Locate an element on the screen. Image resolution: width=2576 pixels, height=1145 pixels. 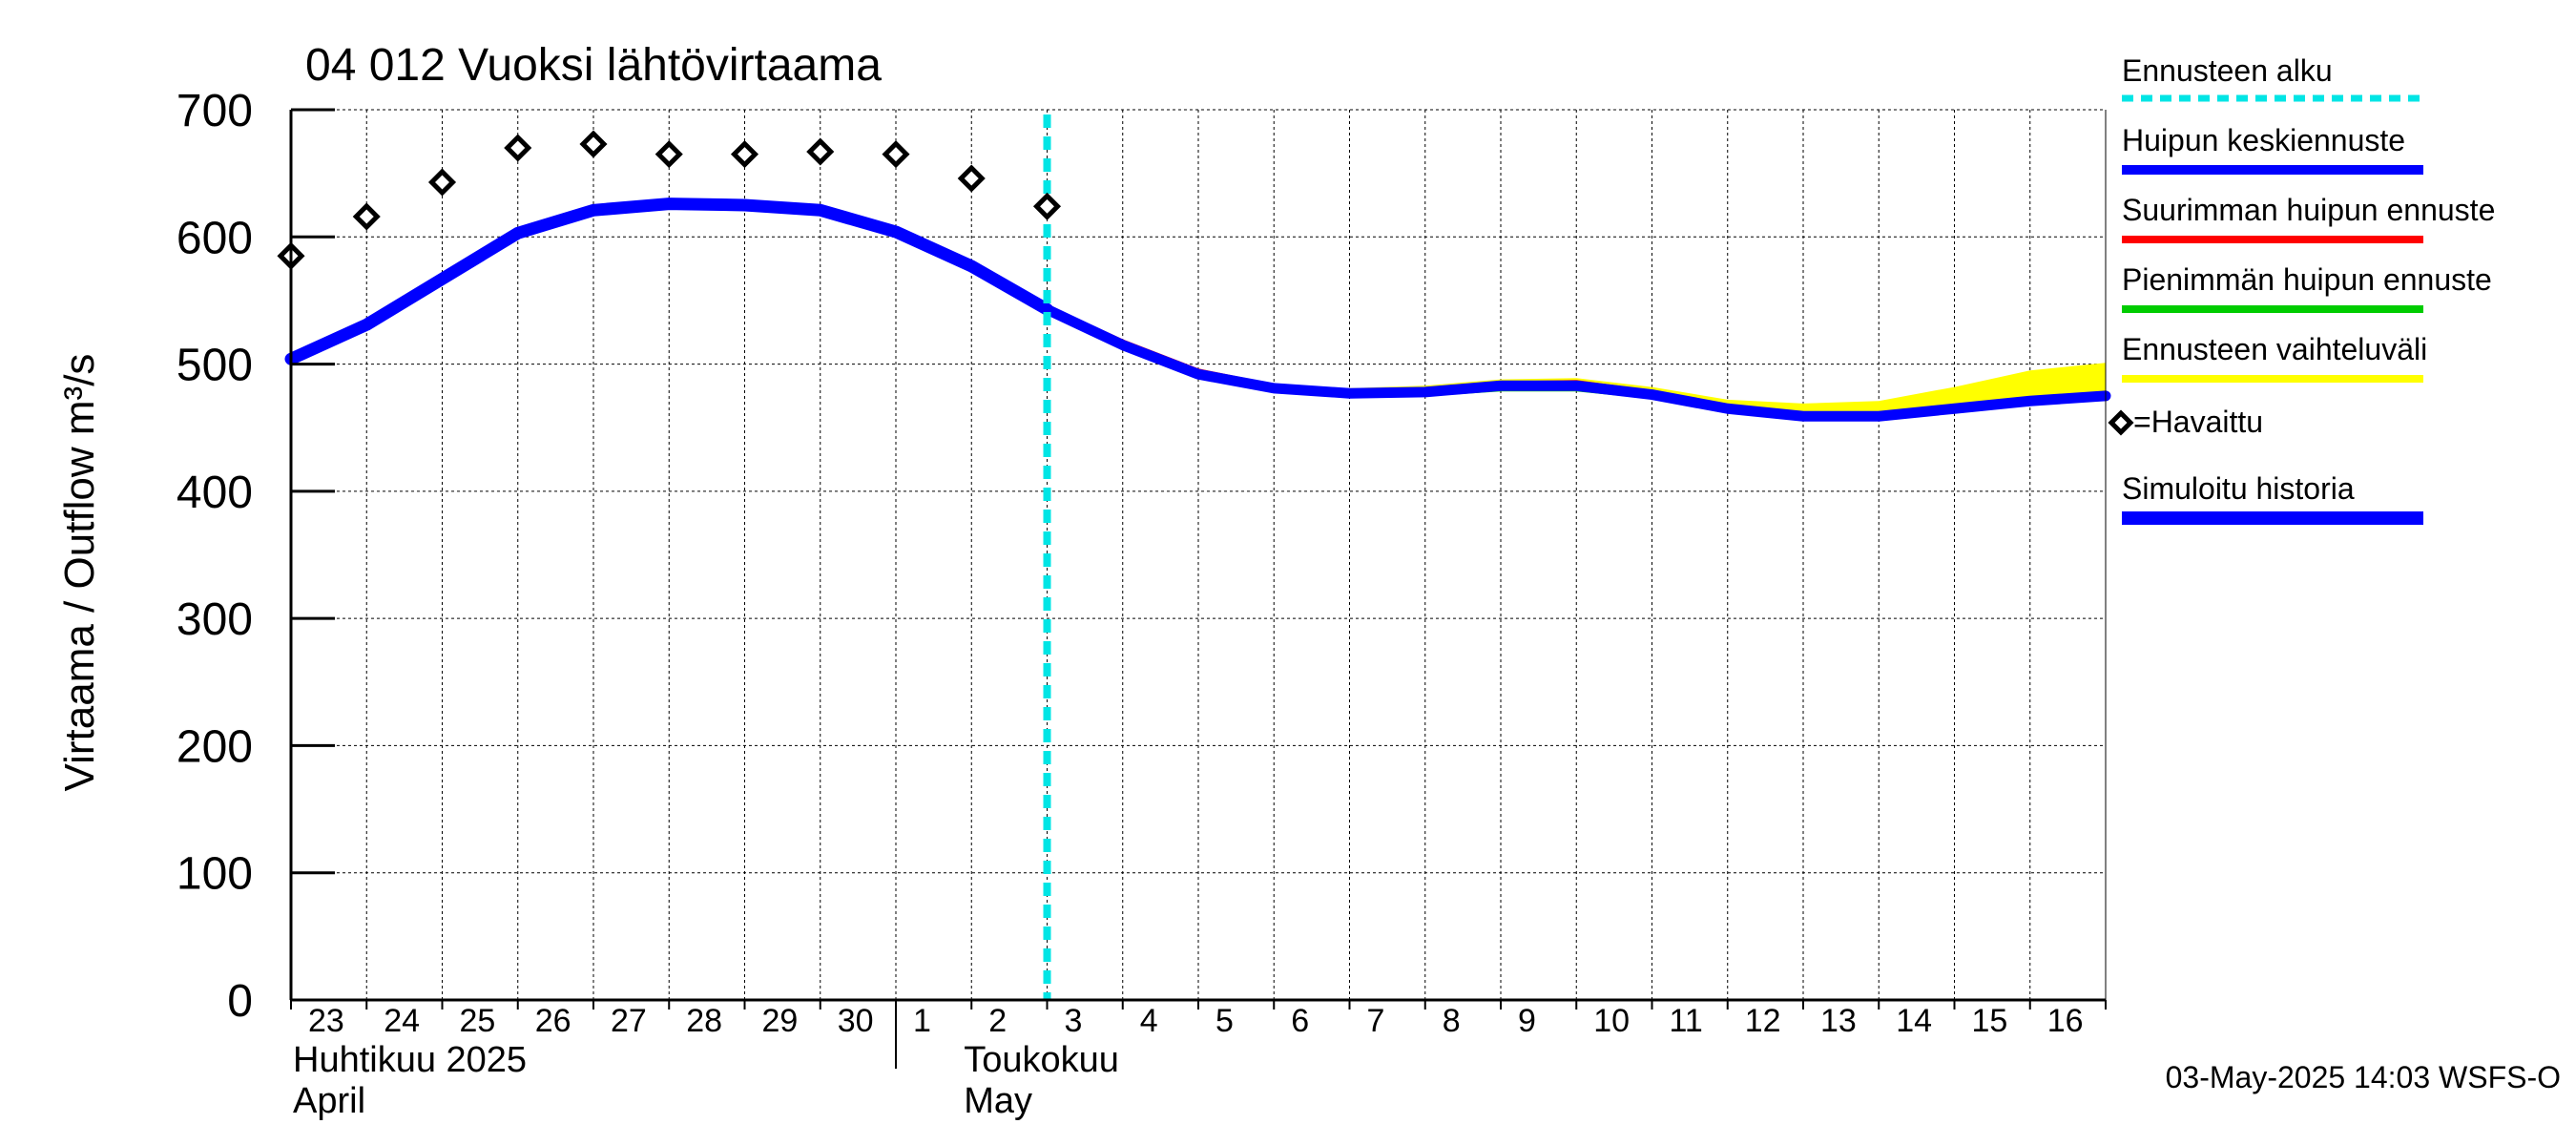
x-tick-label: 10 is located at coordinates (1611, 1021).